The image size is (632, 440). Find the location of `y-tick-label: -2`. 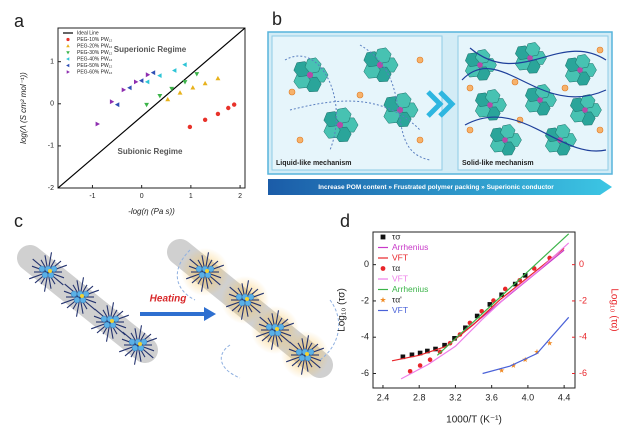

y-tick-label: -2 is located at coordinates (51, 188).